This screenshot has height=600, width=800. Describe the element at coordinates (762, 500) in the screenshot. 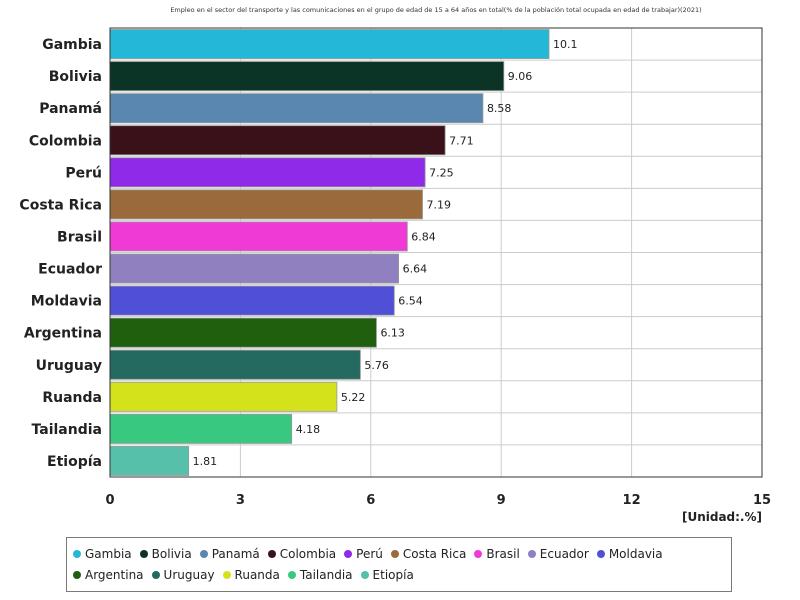

I see `x-tick-label: 15` at that location.